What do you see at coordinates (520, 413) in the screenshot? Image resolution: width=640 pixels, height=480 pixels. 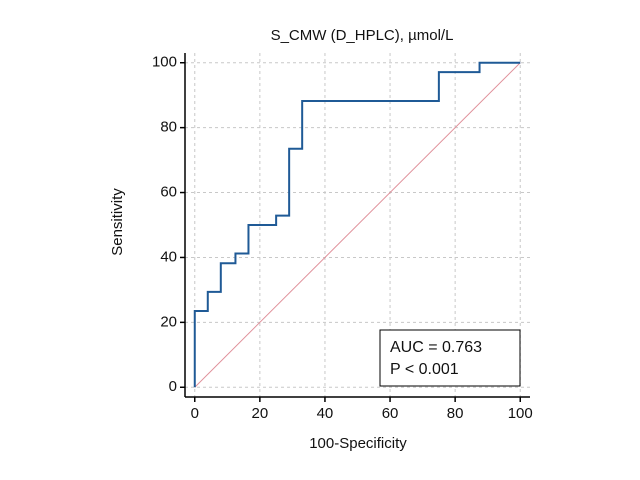 I see `x-tick-label: 100` at bounding box center [520, 413].